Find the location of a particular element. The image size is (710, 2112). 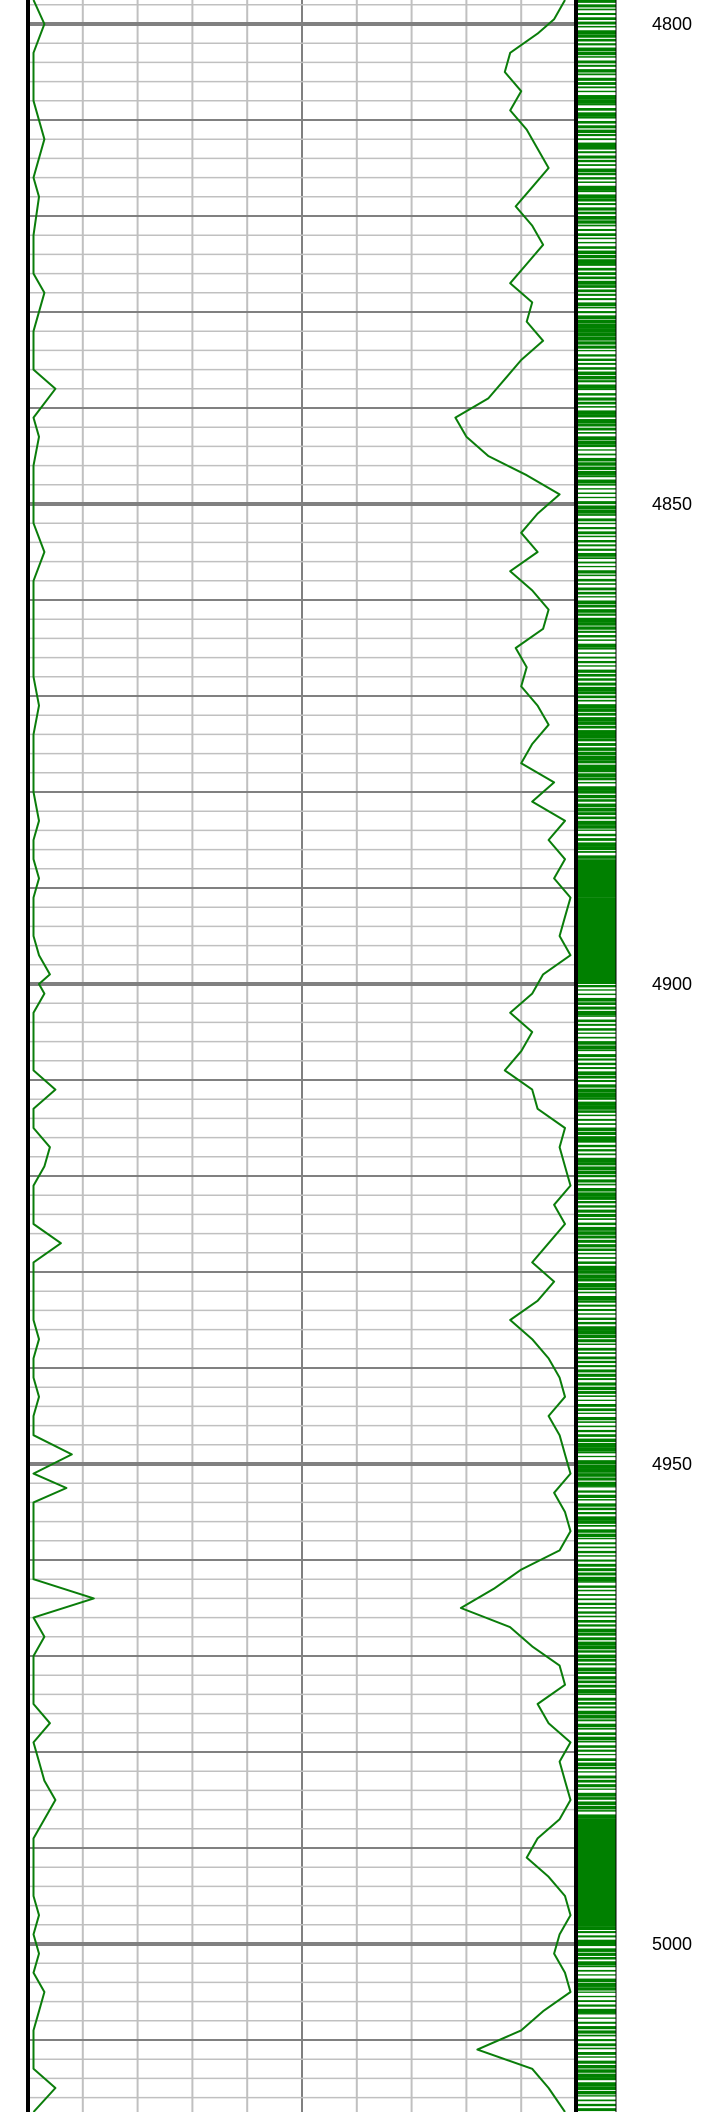

pattern-solid-bar is located at coordinates (597, 1872).